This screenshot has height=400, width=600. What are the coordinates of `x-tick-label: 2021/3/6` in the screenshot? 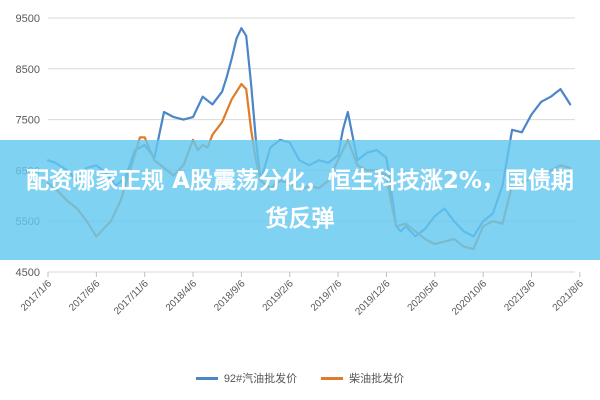 It's located at (520, 296).